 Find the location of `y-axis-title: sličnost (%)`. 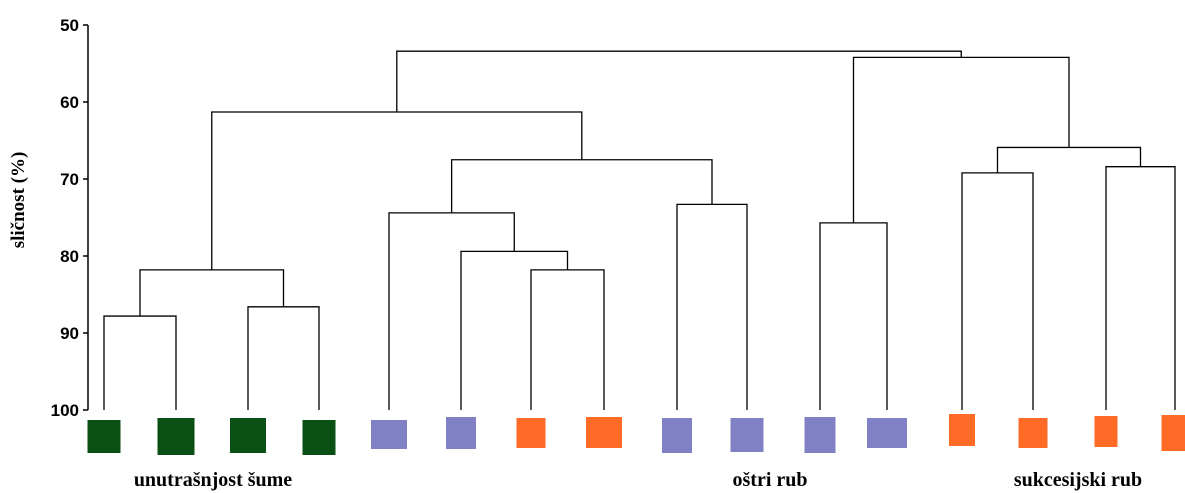

y-axis-title: sličnost (%) is located at coordinates (18, 200).